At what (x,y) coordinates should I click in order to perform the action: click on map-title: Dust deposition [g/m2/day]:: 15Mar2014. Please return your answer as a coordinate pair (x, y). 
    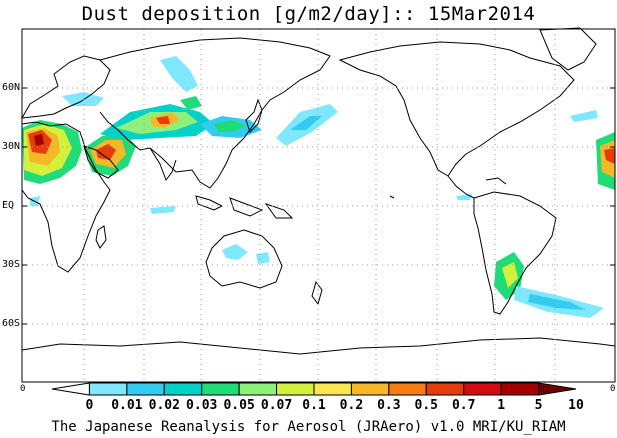
    Looking at the image, I should click on (308, 14).